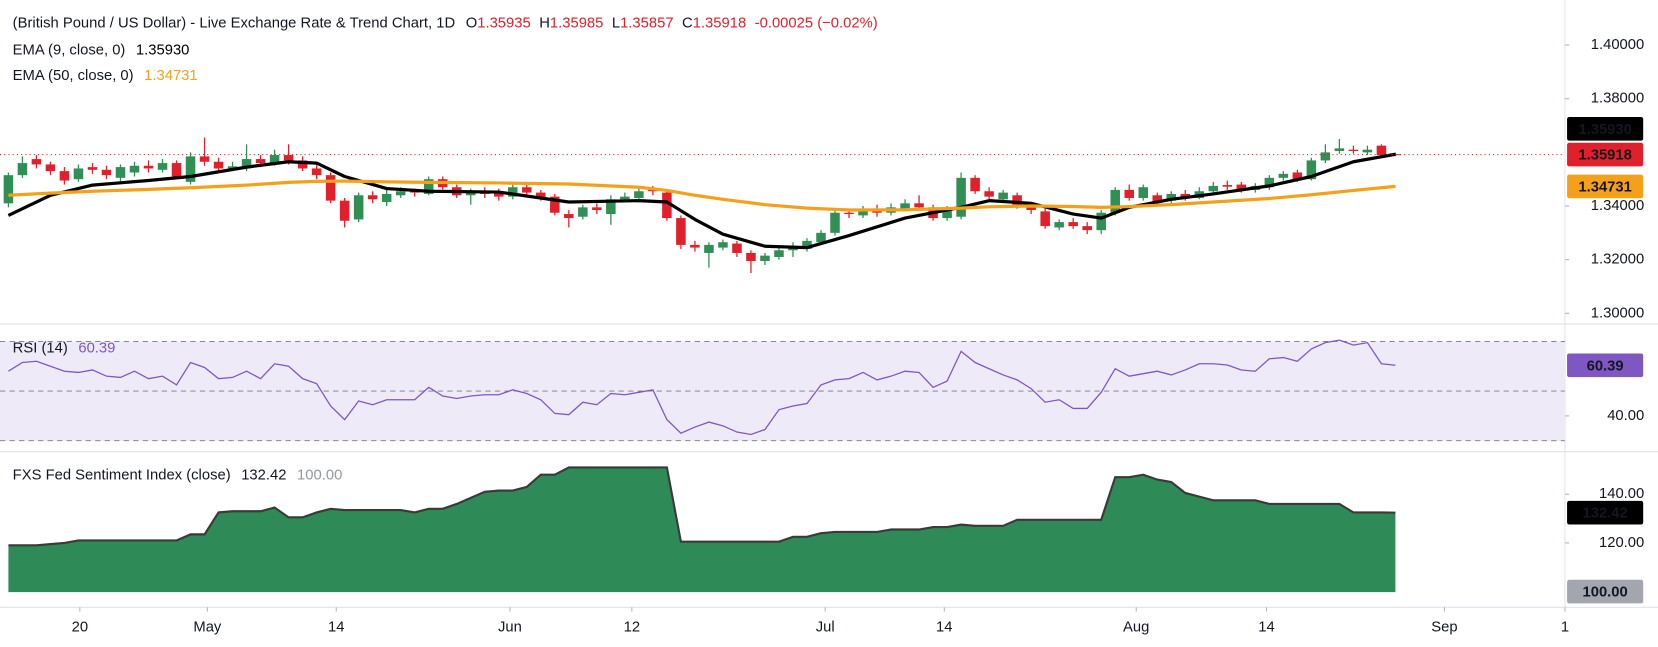 The image size is (1658, 647). I want to click on value-box-label: 1.35930, so click(1604, 130).